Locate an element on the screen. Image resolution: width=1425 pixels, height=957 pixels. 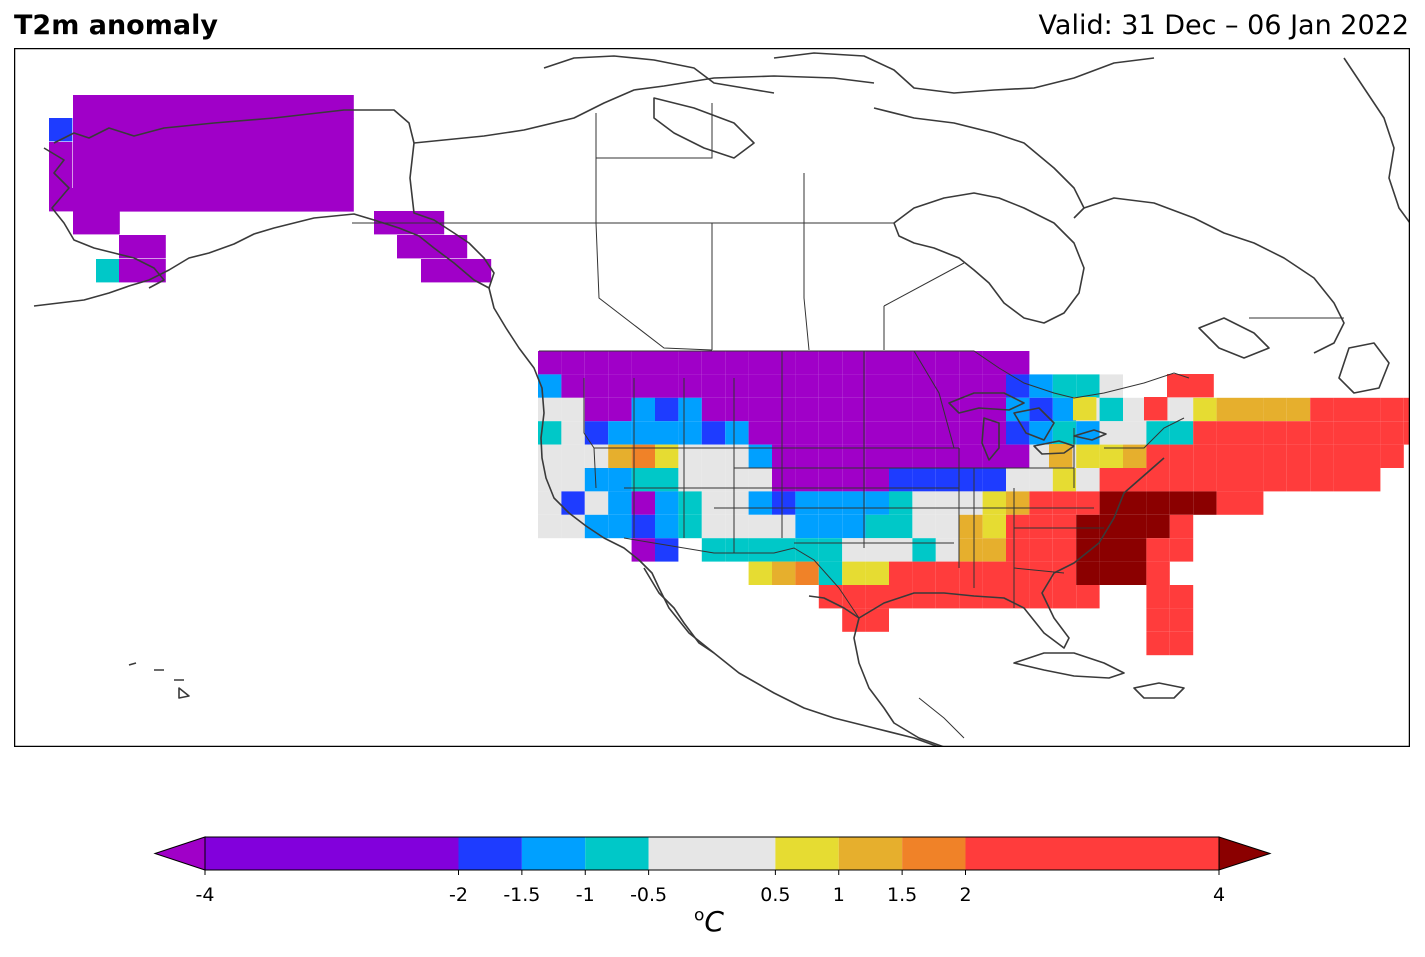
colorbar-unit-label: oC is located at coordinates (709, 921).